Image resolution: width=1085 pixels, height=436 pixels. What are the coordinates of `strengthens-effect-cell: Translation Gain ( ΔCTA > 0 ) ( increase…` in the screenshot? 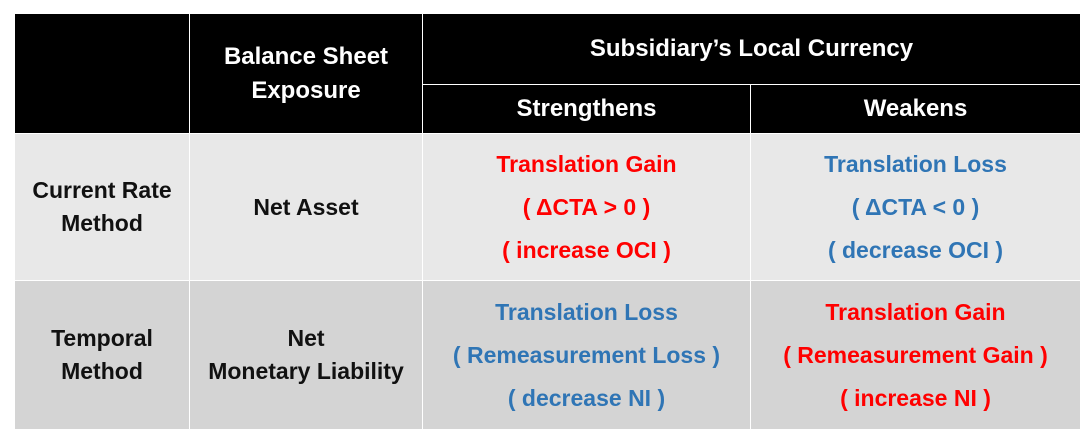 It's located at (586, 207).